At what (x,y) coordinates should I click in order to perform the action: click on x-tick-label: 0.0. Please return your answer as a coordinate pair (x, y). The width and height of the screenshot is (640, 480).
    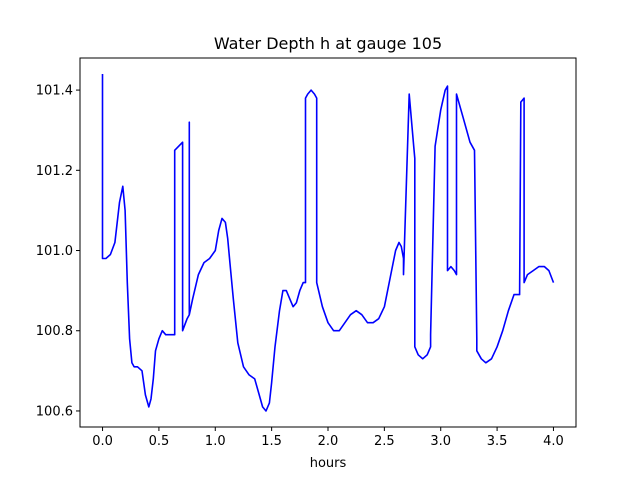
    Looking at the image, I should click on (102, 441).